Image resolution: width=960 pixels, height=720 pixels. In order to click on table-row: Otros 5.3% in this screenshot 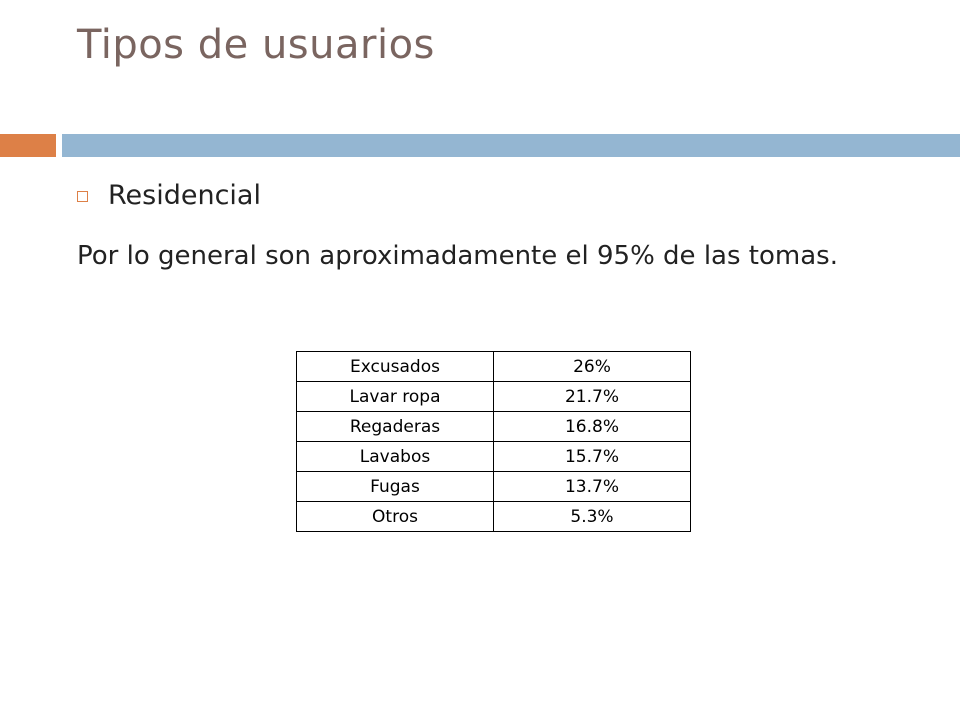, I will do `click(493, 516)`.